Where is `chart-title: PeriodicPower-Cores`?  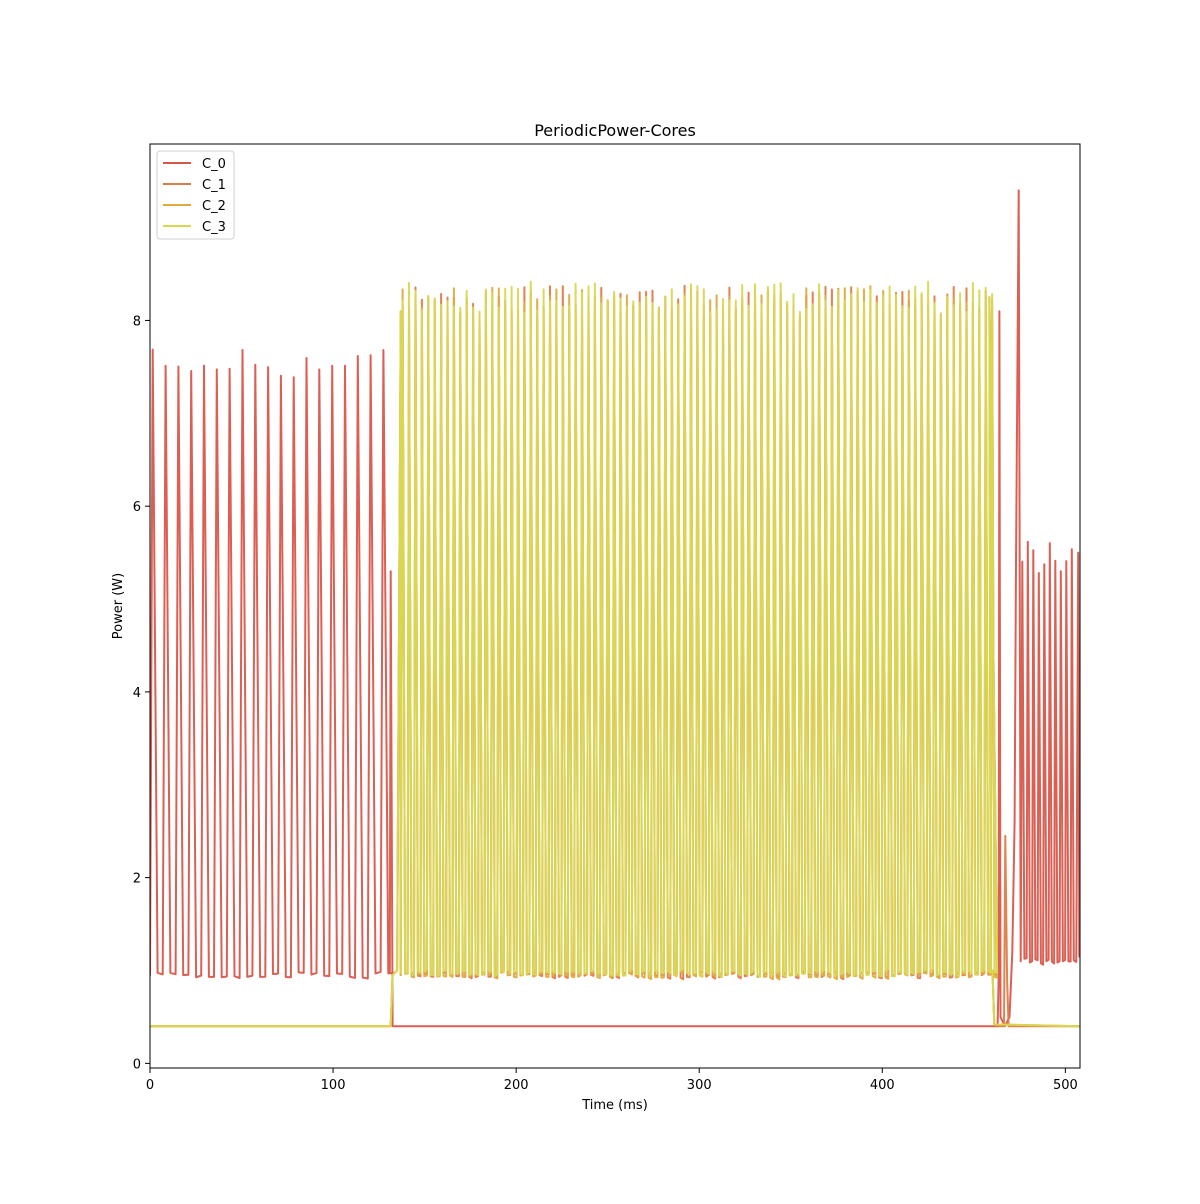 chart-title: PeriodicPower-Cores is located at coordinates (615, 130).